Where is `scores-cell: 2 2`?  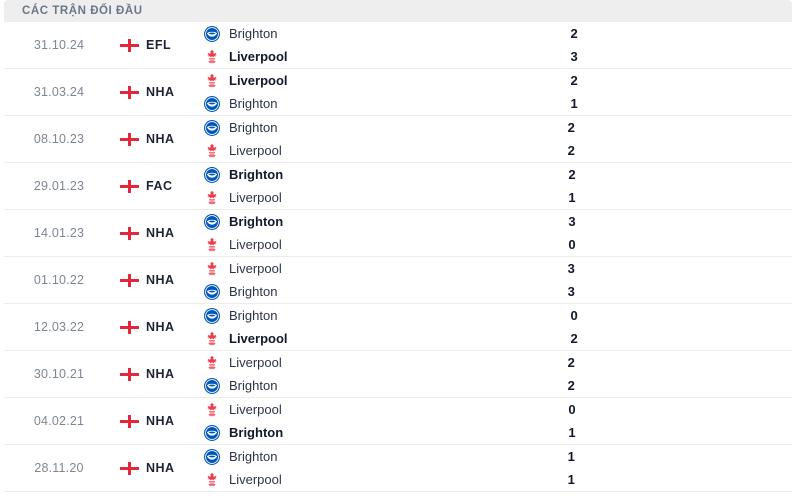
scores-cell: 2 2 is located at coordinates (537, 139).